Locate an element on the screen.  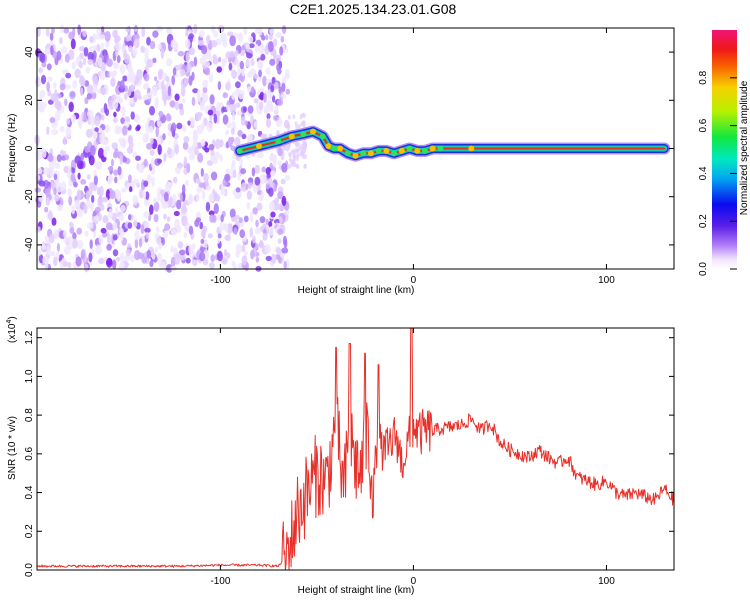
x-tick-label: 0 is located at coordinates (414, 581).